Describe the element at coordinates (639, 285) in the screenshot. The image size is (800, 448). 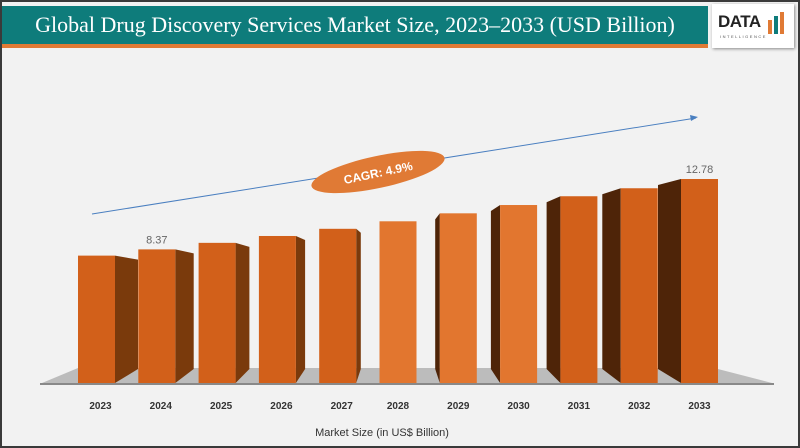
I see `bar-2032` at that location.